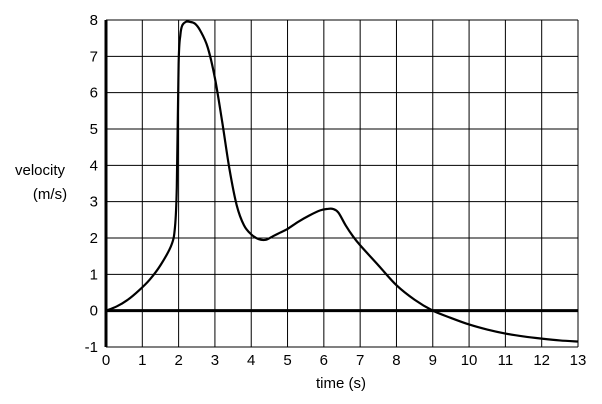  Describe the element at coordinates (341, 383) in the screenshot. I see `x-axis-title: time (s)` at that location.